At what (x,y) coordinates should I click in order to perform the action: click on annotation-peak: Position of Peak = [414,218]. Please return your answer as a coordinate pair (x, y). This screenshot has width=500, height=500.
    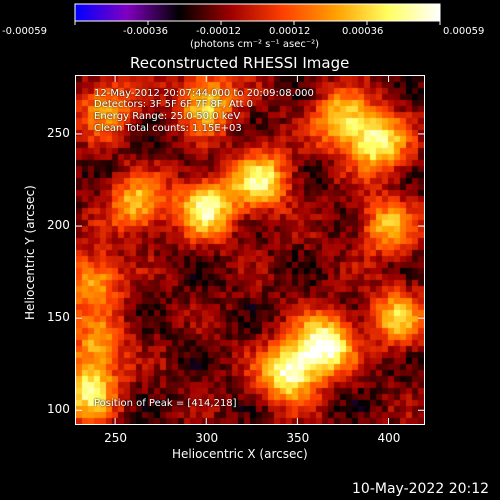
    Looking at the image, I should click on (165, 403).